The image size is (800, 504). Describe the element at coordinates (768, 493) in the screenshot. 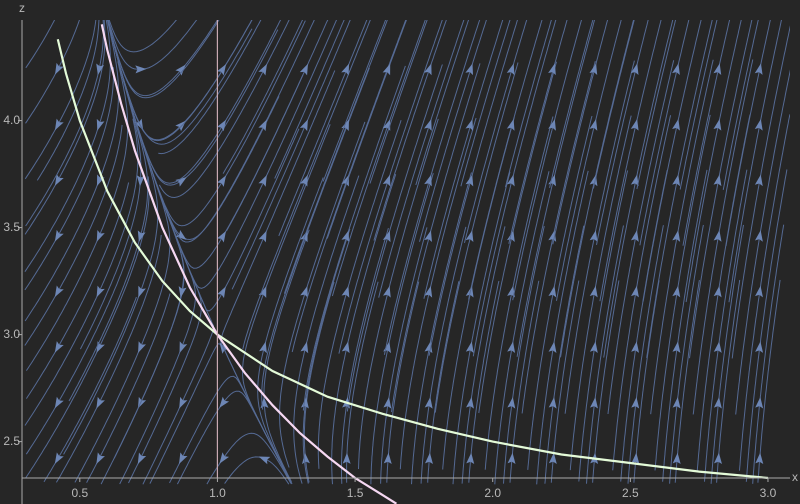

I see `x-tick-label: 3.0` at that location.